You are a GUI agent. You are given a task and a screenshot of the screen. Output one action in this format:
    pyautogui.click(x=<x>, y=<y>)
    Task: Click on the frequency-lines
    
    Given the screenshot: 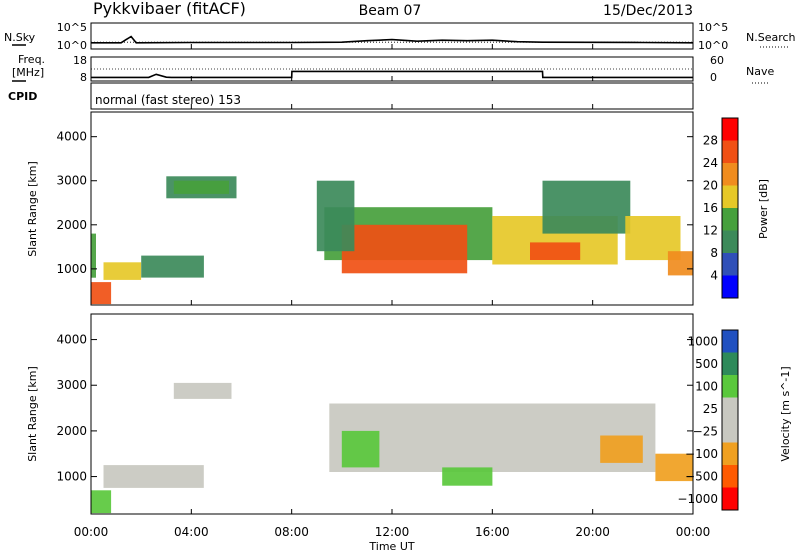 What is the action you would take?
    pyautogui.click(x=392, y=73)
    